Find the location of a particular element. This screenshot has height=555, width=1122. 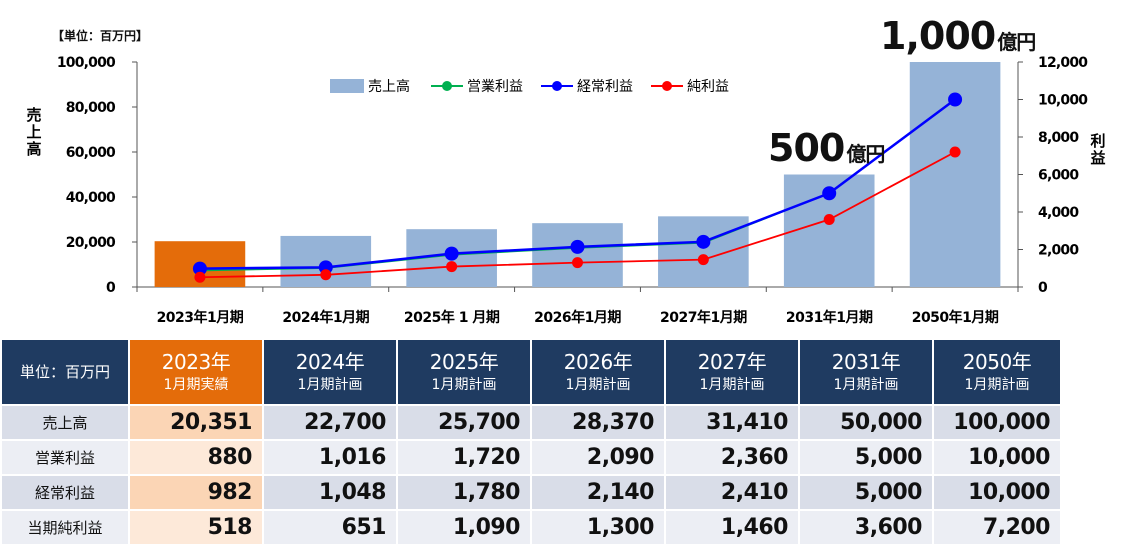

table-corner-cell: 単位：百万円 is located at coordinates (65, 372).